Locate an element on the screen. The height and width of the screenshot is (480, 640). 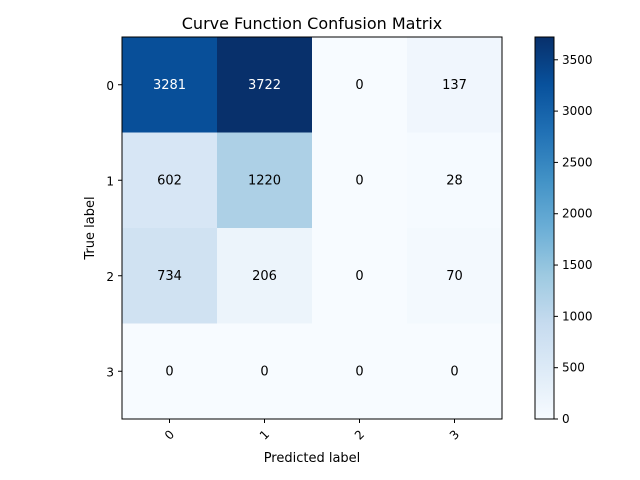
cell-value-label: 137 is located at coordinates (454, 85).